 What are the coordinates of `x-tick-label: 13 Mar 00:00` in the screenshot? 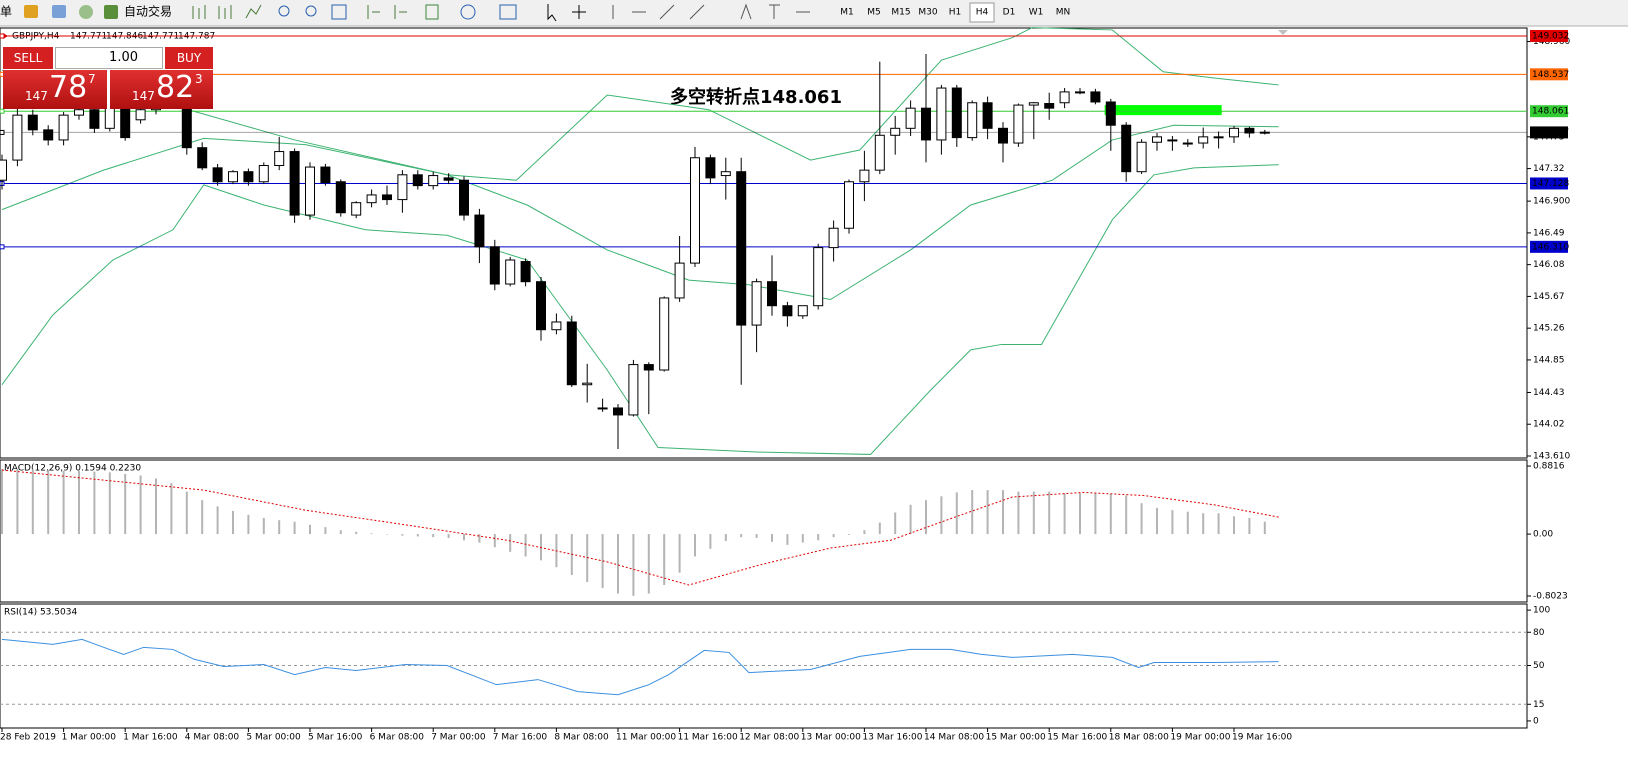 It's located at (831, 738).